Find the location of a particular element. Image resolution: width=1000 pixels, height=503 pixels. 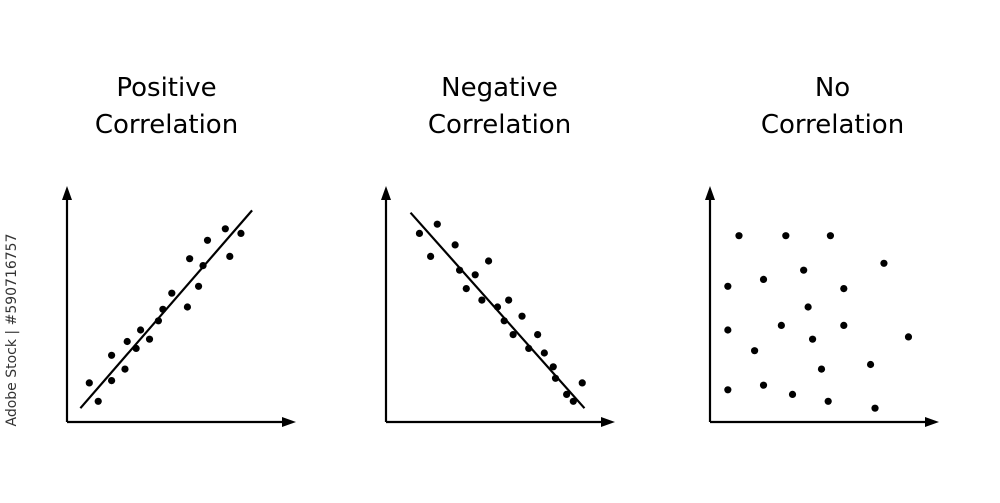

chart-title-line-1: Negative is located at coordinates (499, 88).